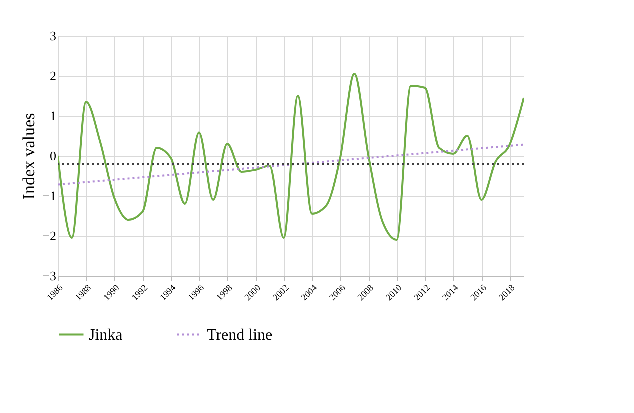 This screenshot has height=413, width=634. I want to click on legend-label: Trend line, so click(240, 335).